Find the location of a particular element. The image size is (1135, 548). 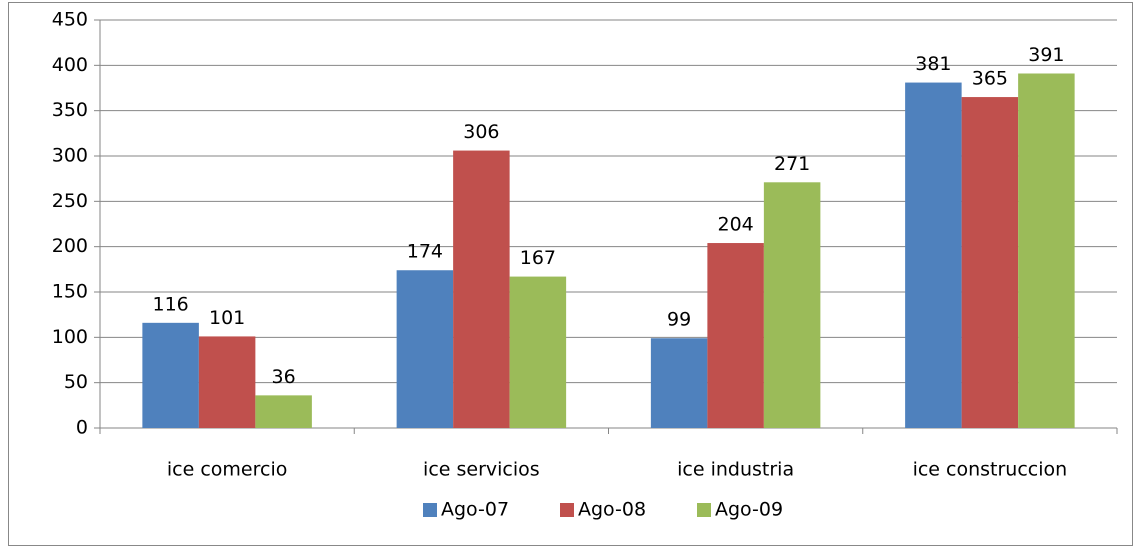

y-tick-label: 300 is located at coordinates (70, 156).